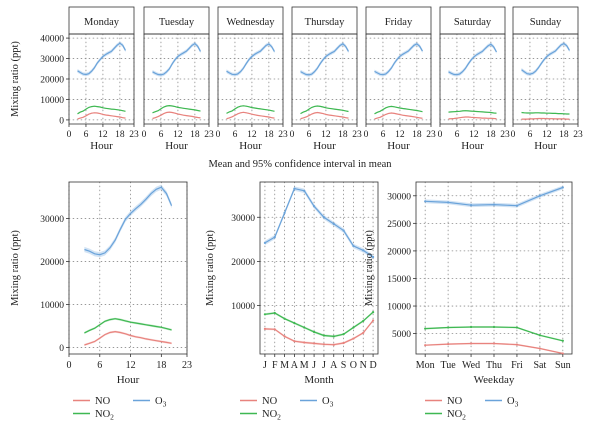 This screenshot has width=600, height=439. Describe the element at coordinates (473, 22) in the screenshot. I see `strip-label-saturday: Saturday` at that location.